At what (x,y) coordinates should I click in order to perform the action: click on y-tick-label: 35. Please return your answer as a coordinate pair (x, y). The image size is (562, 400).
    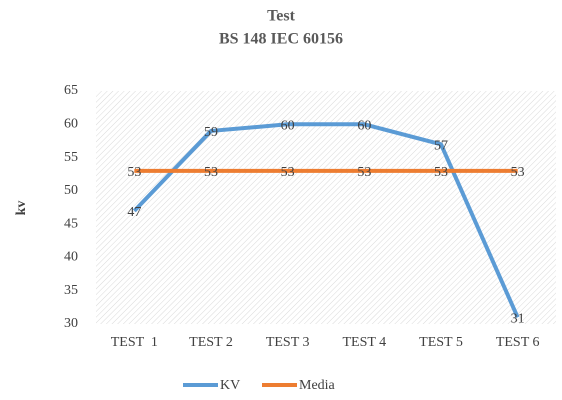
    Looking at the image, I should click on (71, 290).